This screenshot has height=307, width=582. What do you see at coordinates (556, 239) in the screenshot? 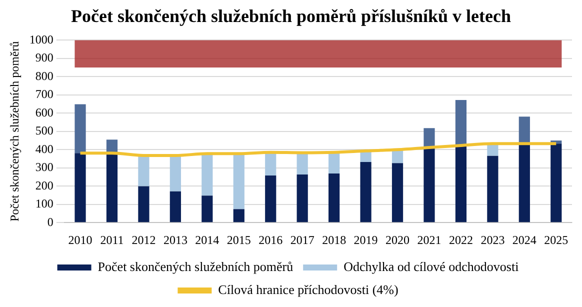
I see `x-tick-label: 2025` at bounding box center [556, 239].